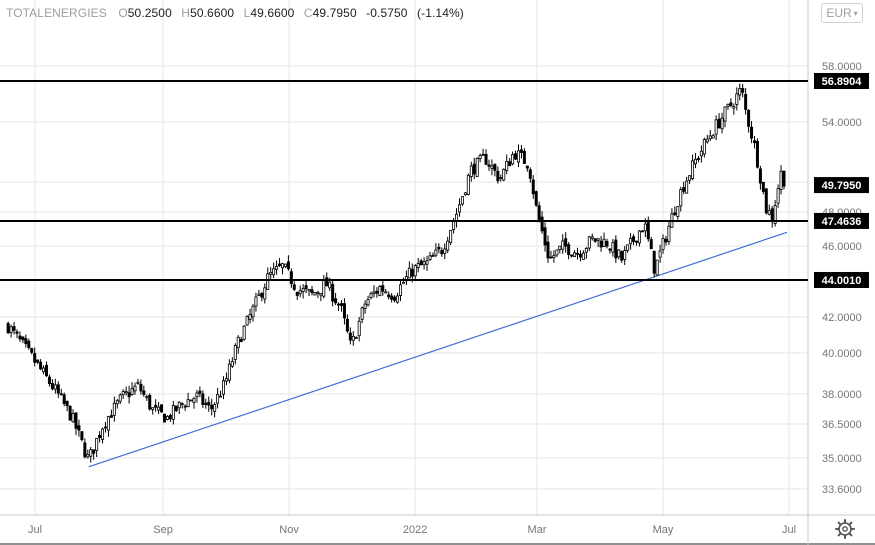 This screenshot has width=875, height=545. What do you see at coordinates (842, 13) in the screenshot?
I see `currency-selector: EUR ▾` at bounding box center [842, 13].